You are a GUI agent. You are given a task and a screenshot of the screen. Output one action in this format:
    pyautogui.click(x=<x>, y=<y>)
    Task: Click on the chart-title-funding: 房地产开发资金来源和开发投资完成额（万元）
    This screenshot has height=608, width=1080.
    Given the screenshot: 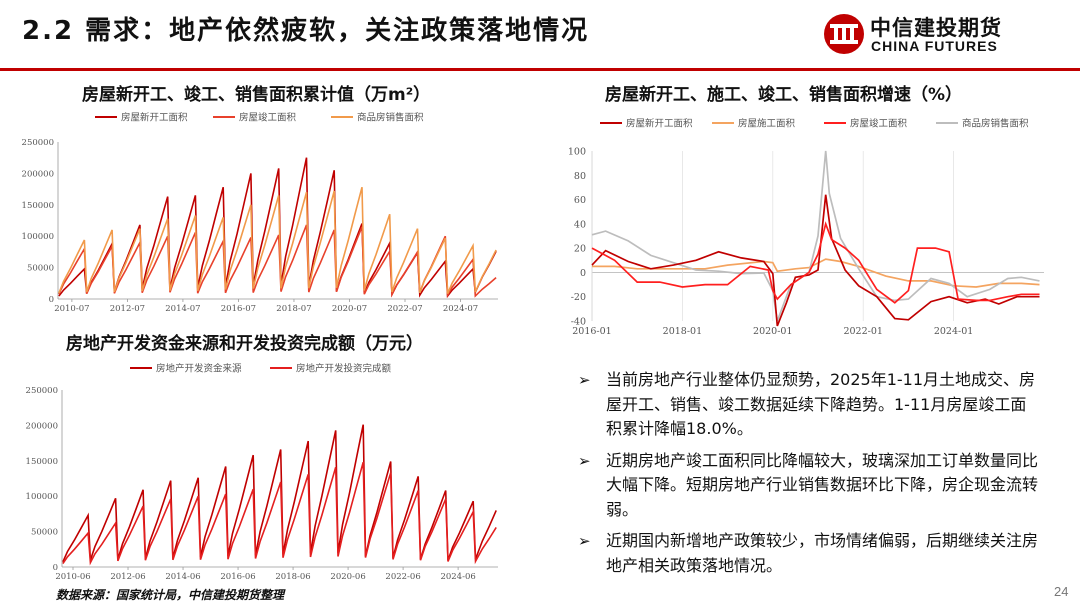 What is the action you would take?
    pyautogui.click(x=244, y=344)
    